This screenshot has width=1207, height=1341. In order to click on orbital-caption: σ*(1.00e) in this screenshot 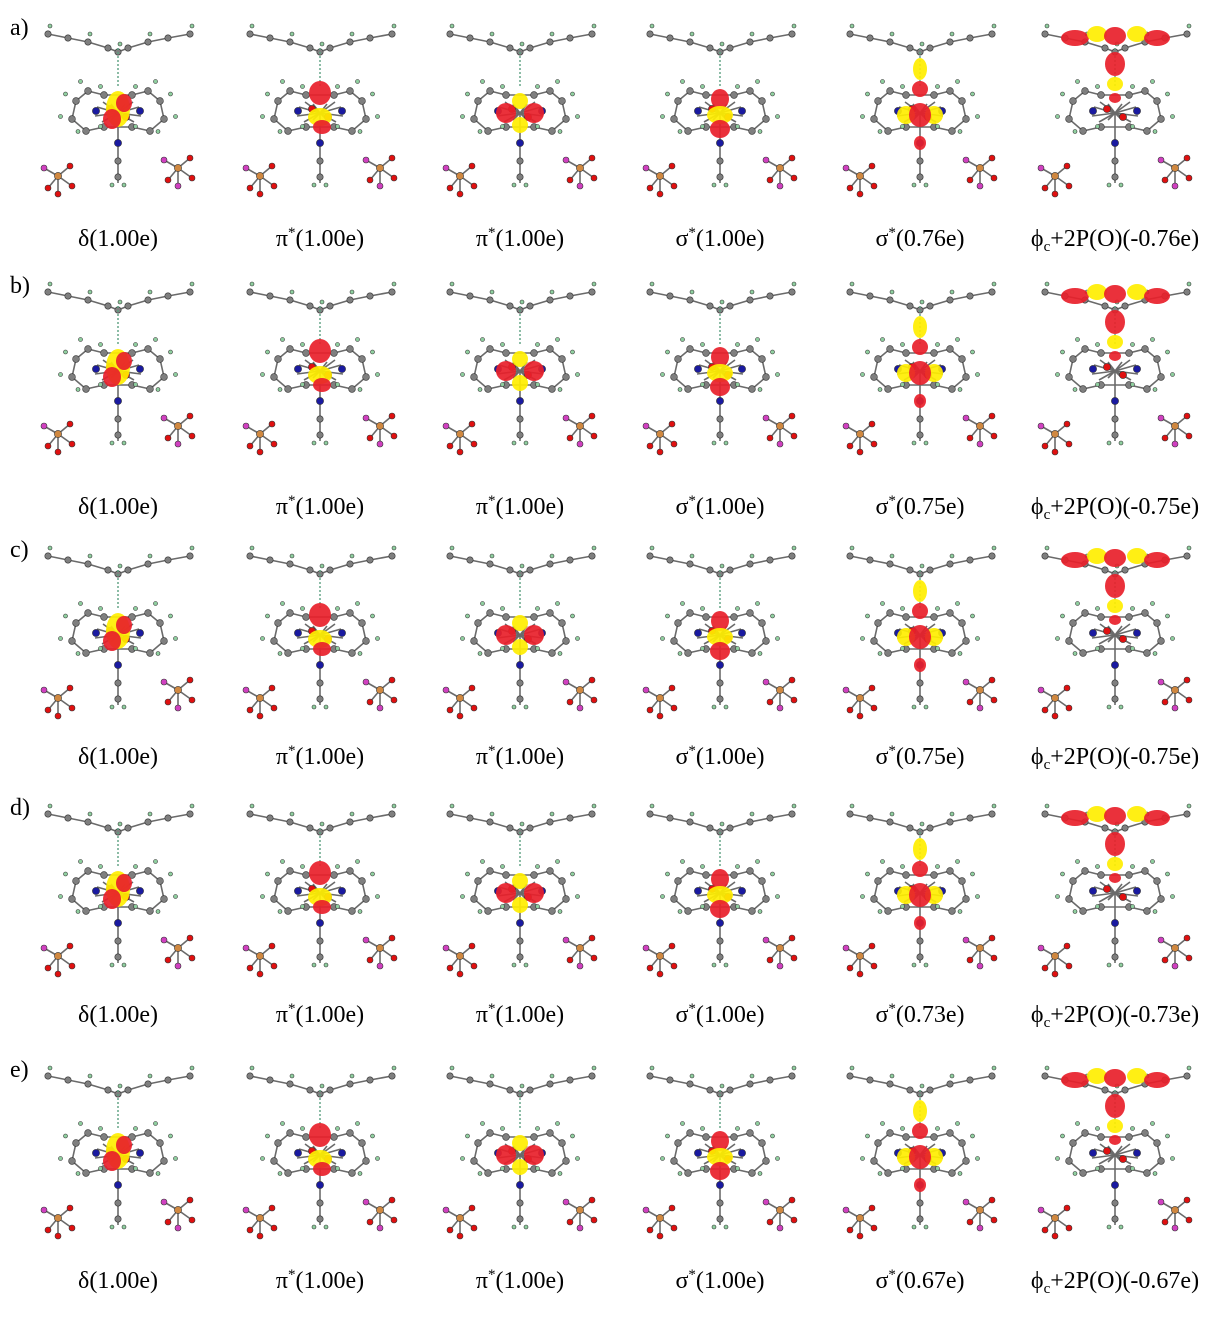, I will do `click(720, 239)`.